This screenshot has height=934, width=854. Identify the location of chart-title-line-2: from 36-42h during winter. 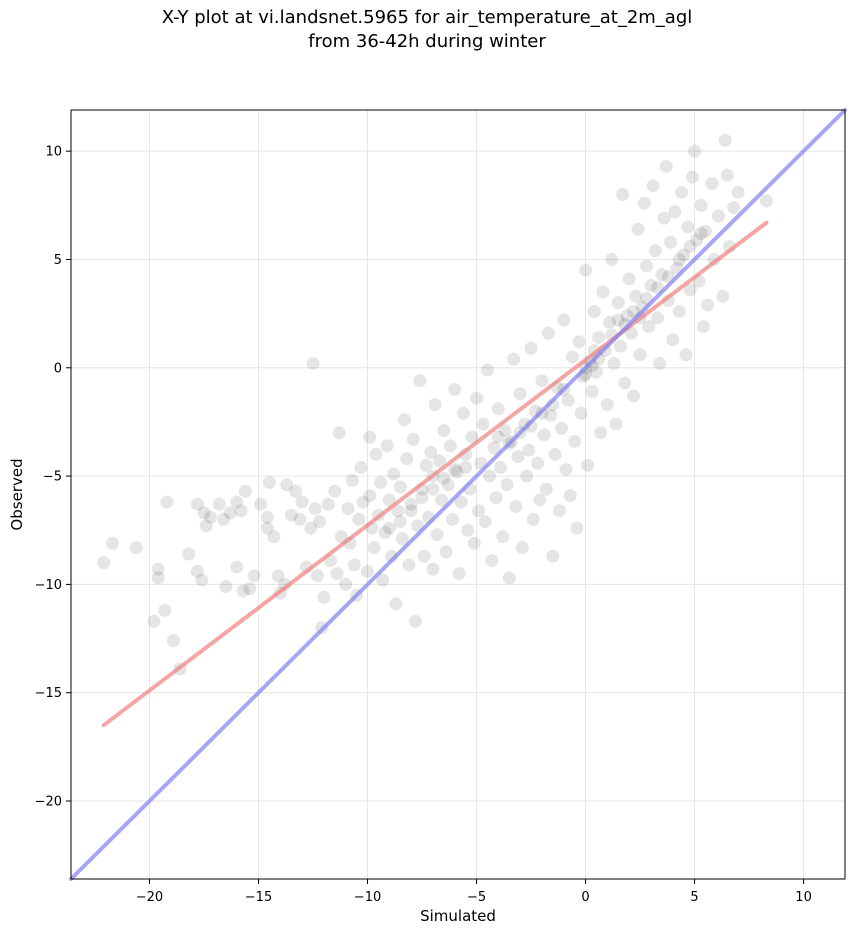
(427, 41).